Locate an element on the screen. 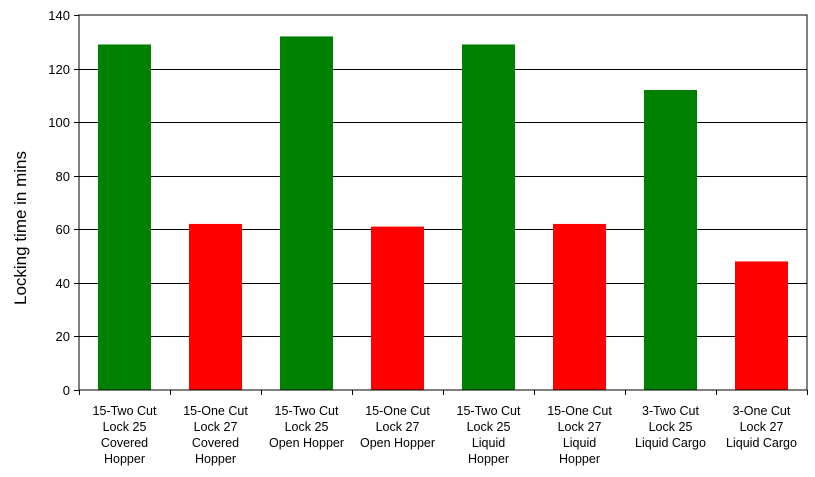 This screenshot has height=477, width=815. x-tick-label: 15-Two Cut Lock 25 Covered Hopper is located at coordinates (125, 435).